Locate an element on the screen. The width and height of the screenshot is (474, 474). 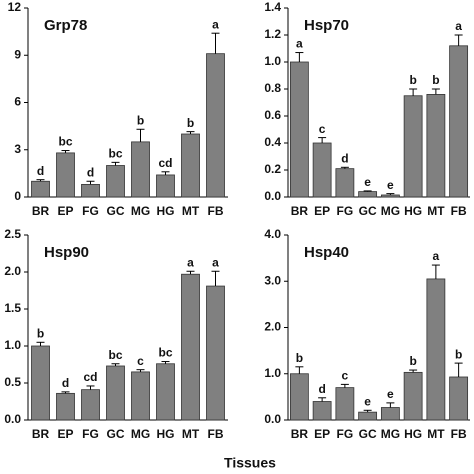
y-tick-label: 3 is located at coordinates (17, 149).